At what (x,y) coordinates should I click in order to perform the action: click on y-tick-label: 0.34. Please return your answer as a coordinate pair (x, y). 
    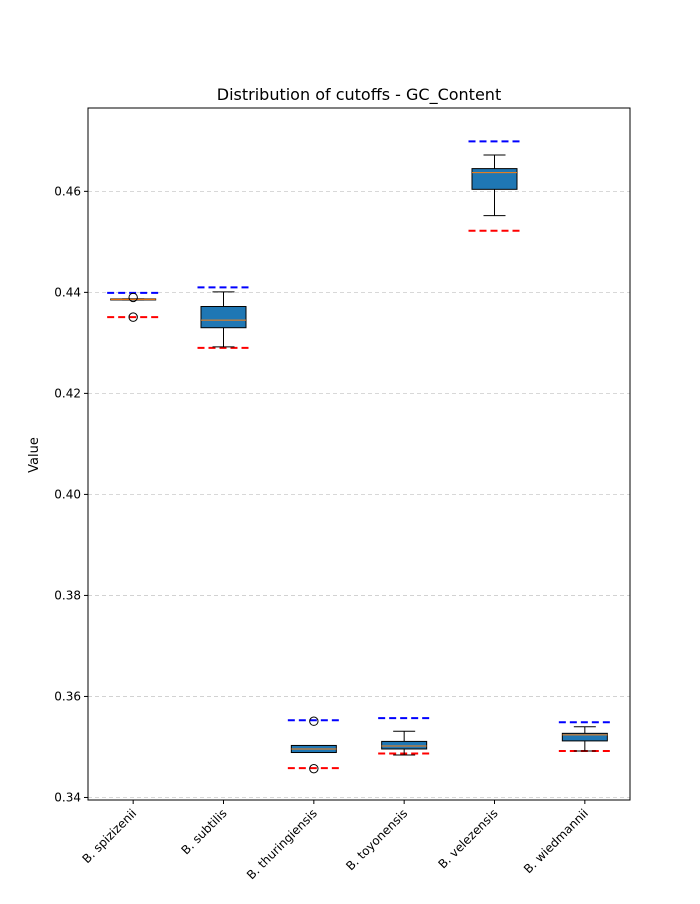
    Looking at the image, I should click on (67, 797).